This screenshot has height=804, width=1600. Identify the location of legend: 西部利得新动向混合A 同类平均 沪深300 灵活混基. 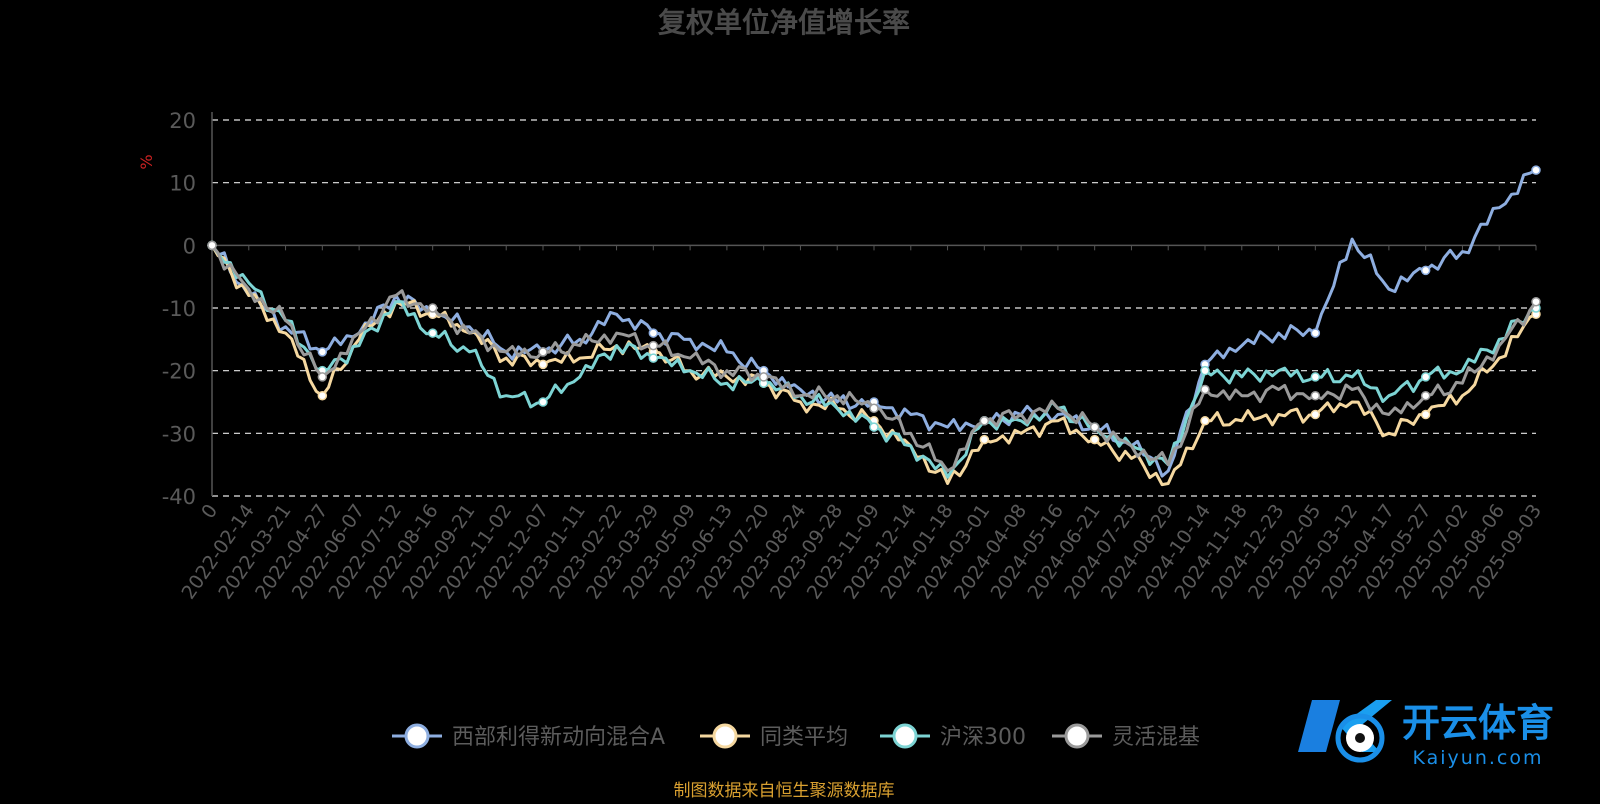
(796, 736).